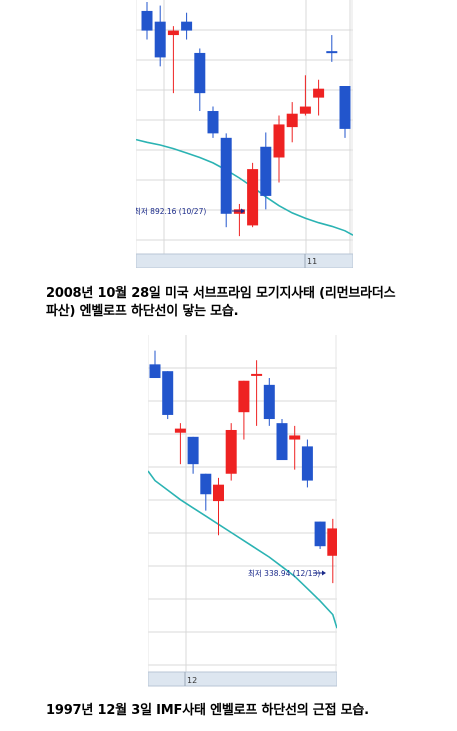  Describe the element at coordinates (312, 261) in the screenshot. I see `x-axis-tick-label: 11` at that location.